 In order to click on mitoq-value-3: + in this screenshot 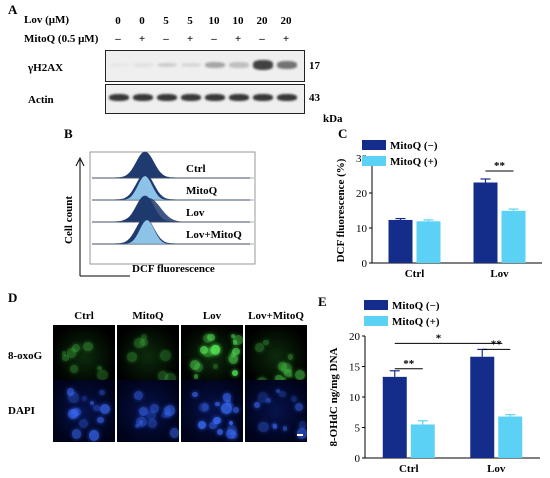, I will do `click(190, 39)`.